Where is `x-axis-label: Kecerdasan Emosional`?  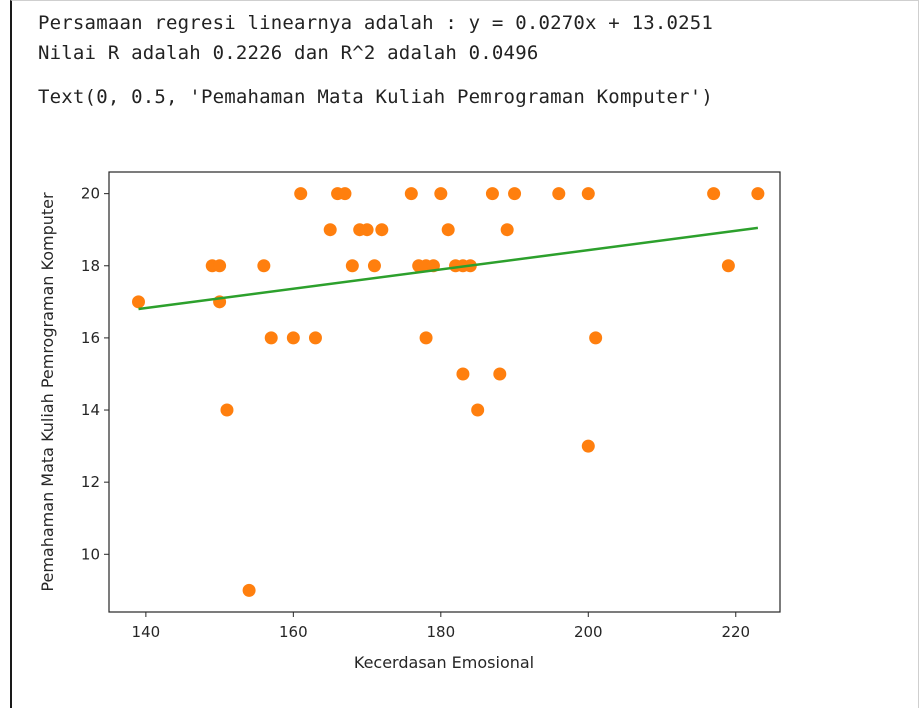 x-axis-label: Kecerdasan Emosional is located at coordinates (444, 662).